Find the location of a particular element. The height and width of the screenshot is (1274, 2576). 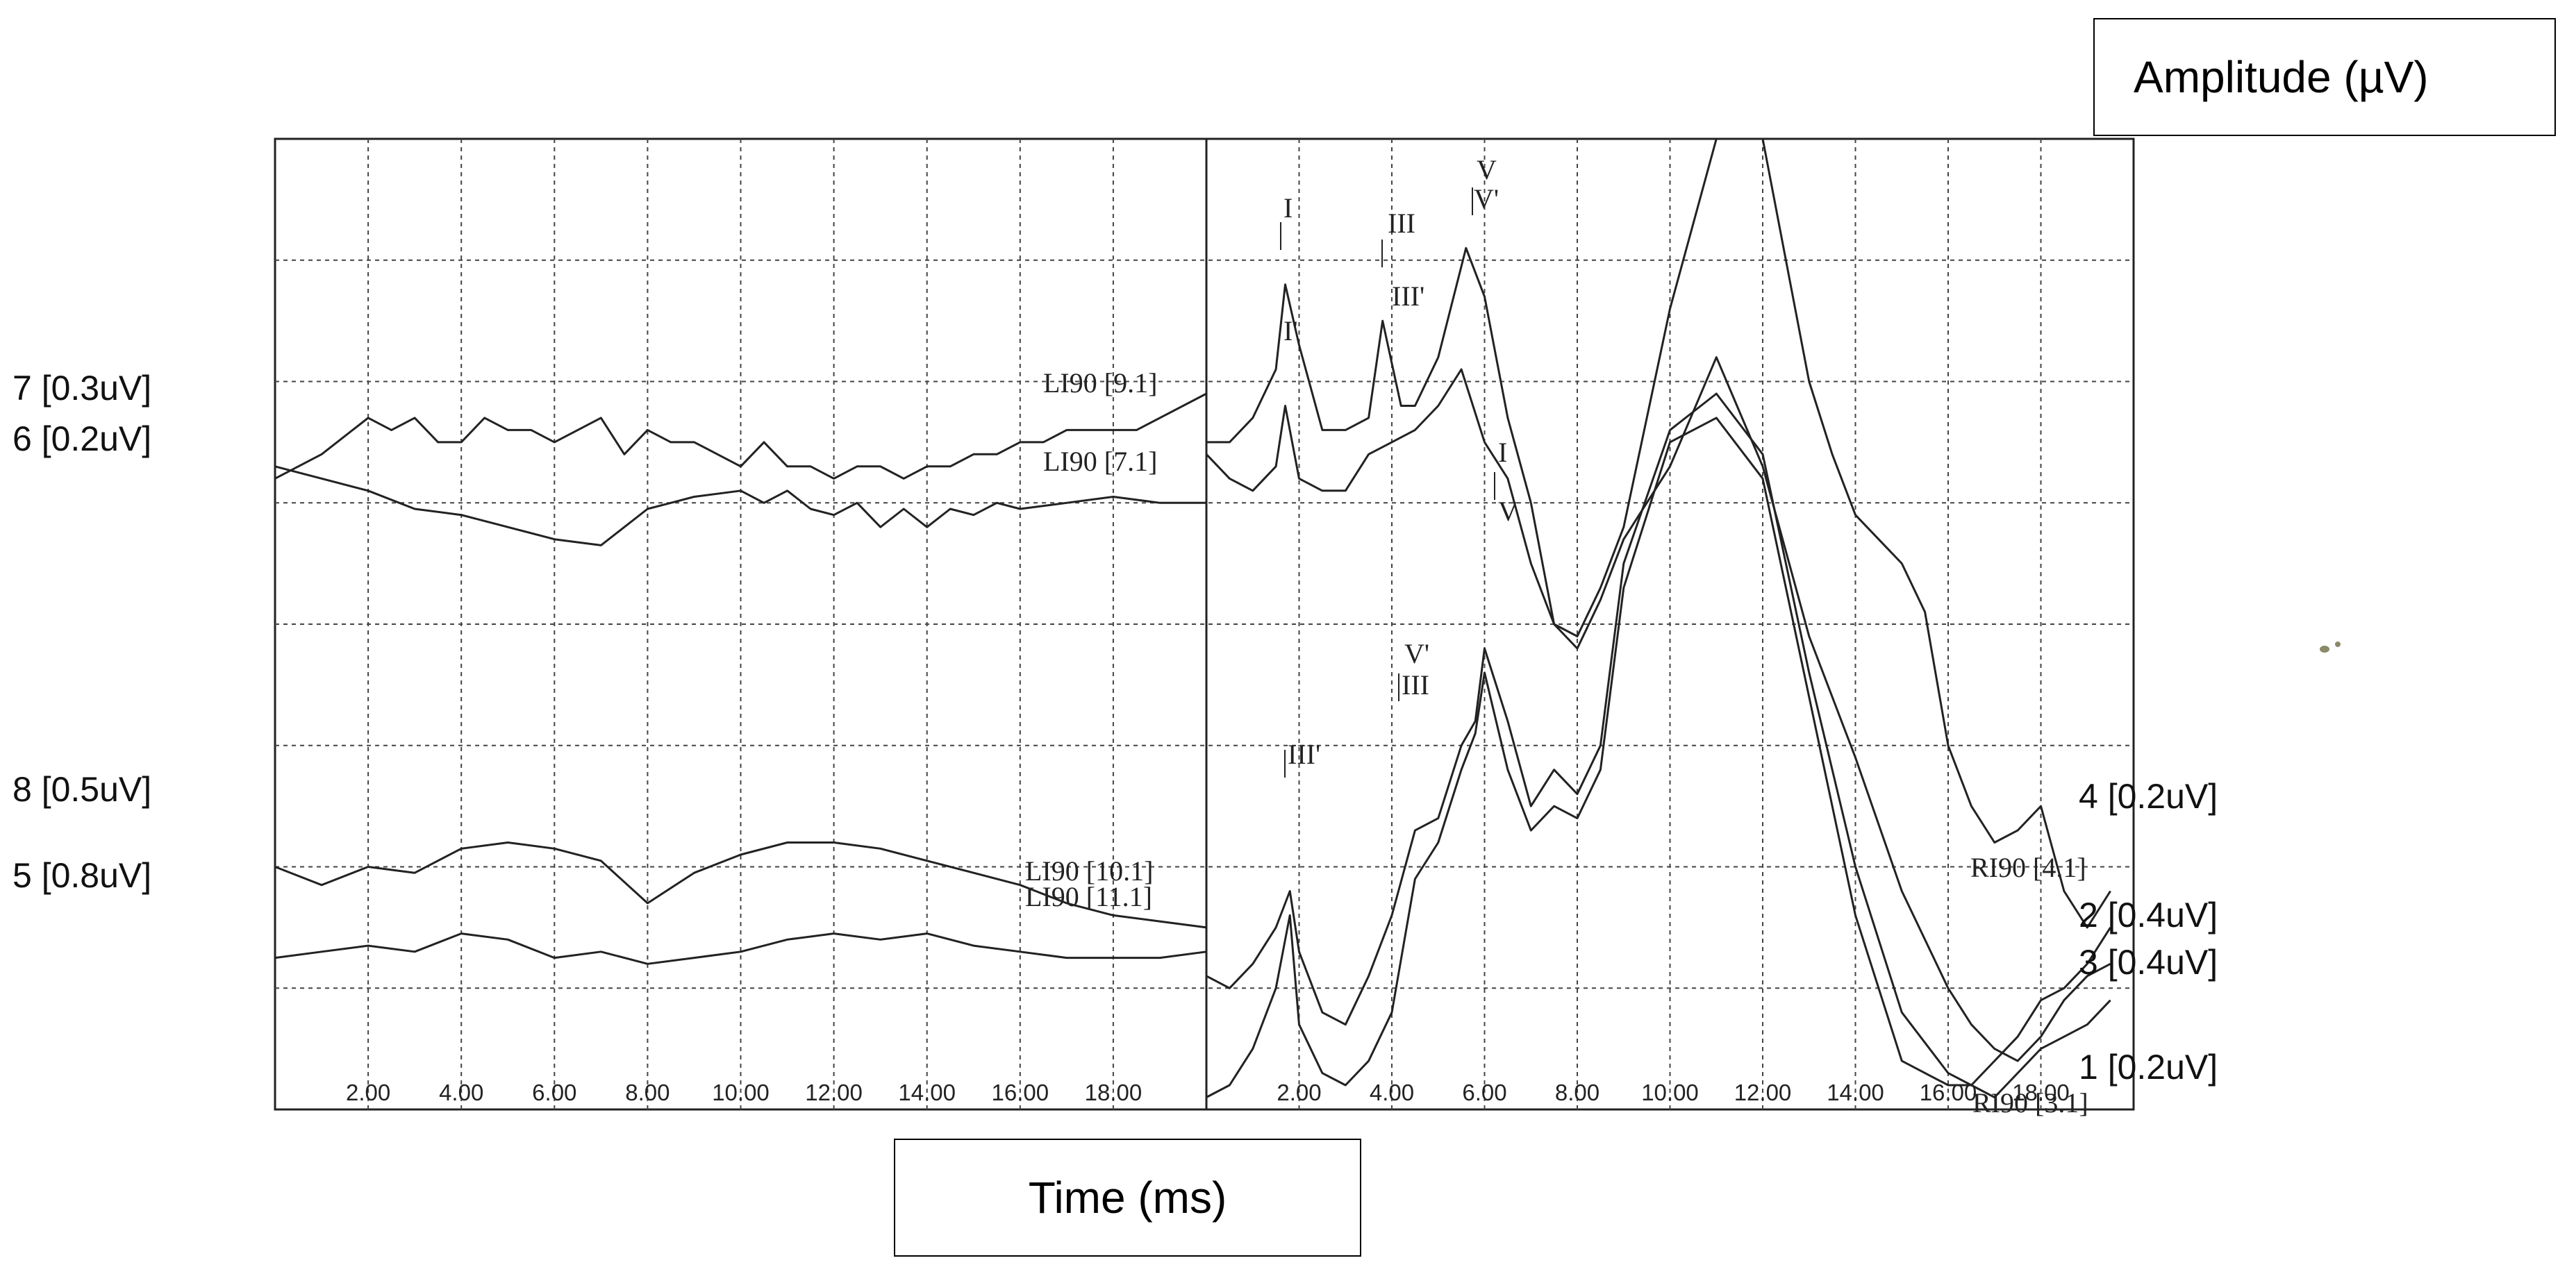

channel-label-5: 5 [0.8uV] is located at coordinates (82, 875).